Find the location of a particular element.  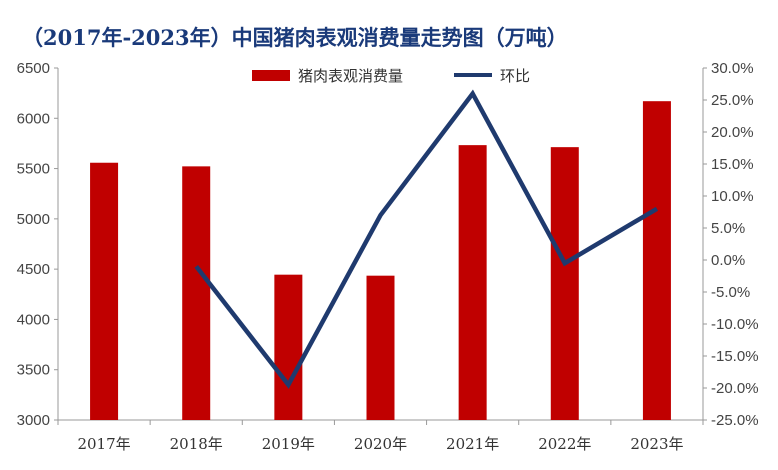

right-tick-label: -5.0% is located at coordinates (730, 292).